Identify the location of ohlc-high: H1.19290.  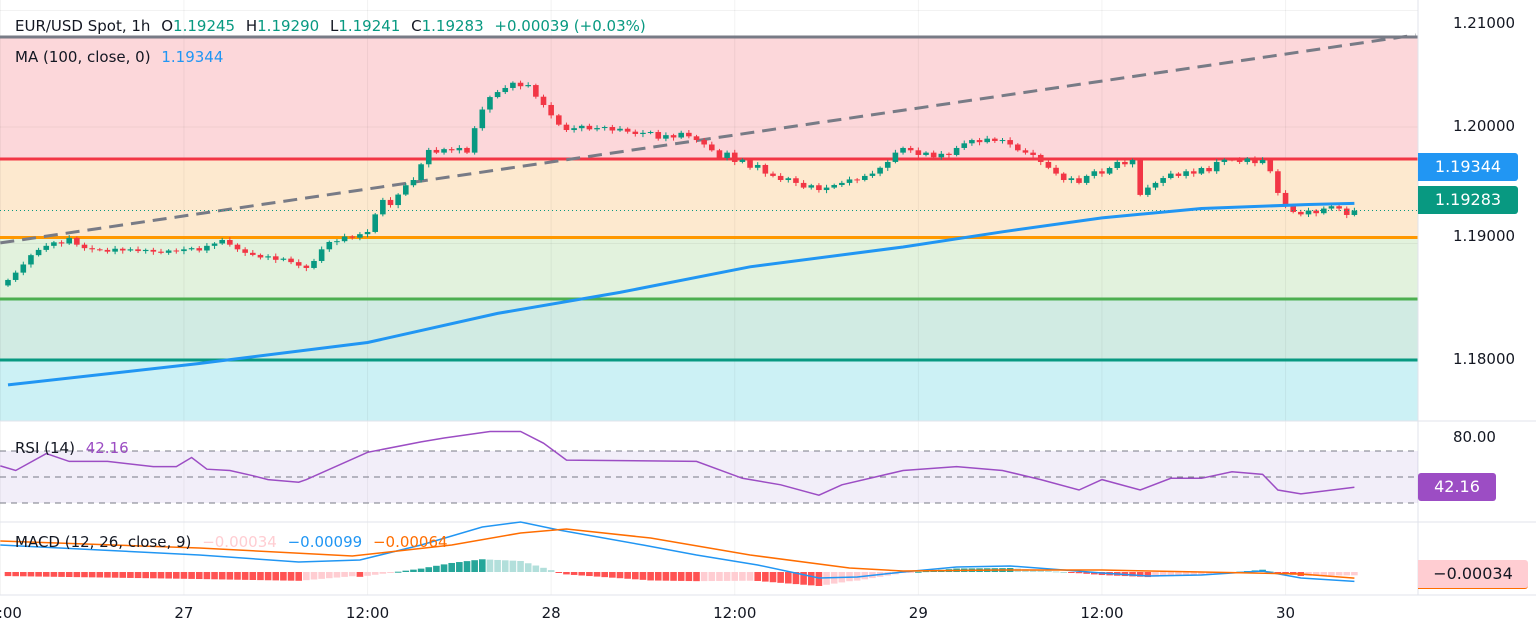
(282, 26).